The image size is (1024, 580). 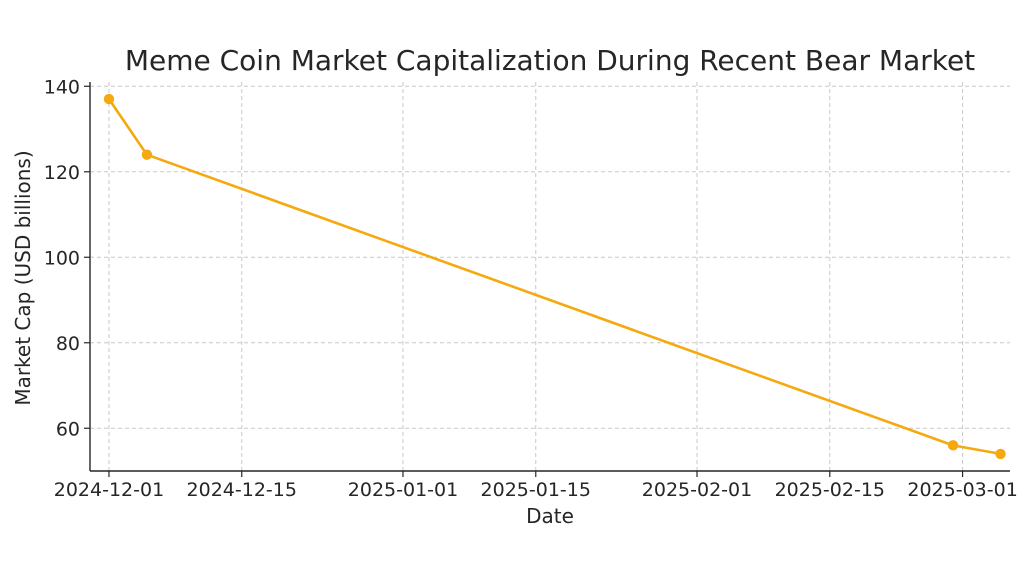 I want to click on y-axis-ticks: 60 80 100 120 140, so click(x=67, y=258).